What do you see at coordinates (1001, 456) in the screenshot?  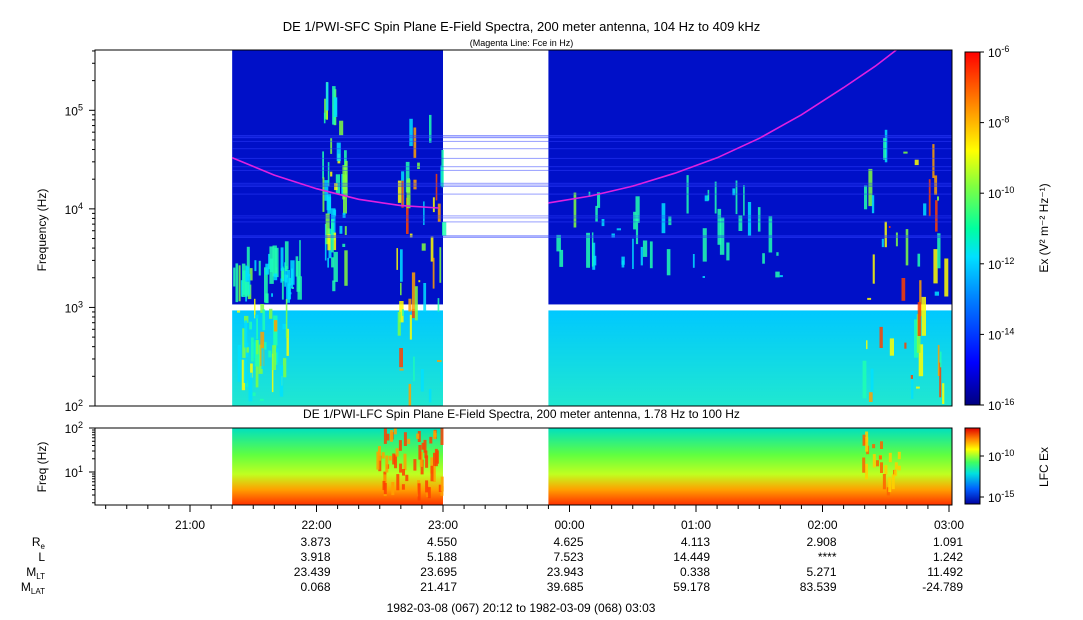 I see `lfc-colorbar-tick-label: 10-10` at bounding box center [1001, 456].